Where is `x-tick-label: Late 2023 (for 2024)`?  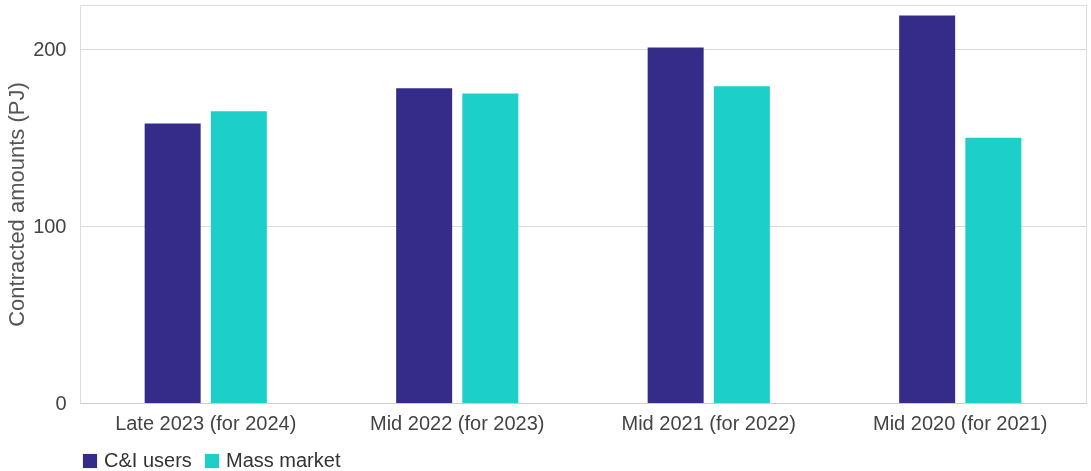 x-tick-label: Late 2023 (for 2024) is located at coordinates (206, 422).